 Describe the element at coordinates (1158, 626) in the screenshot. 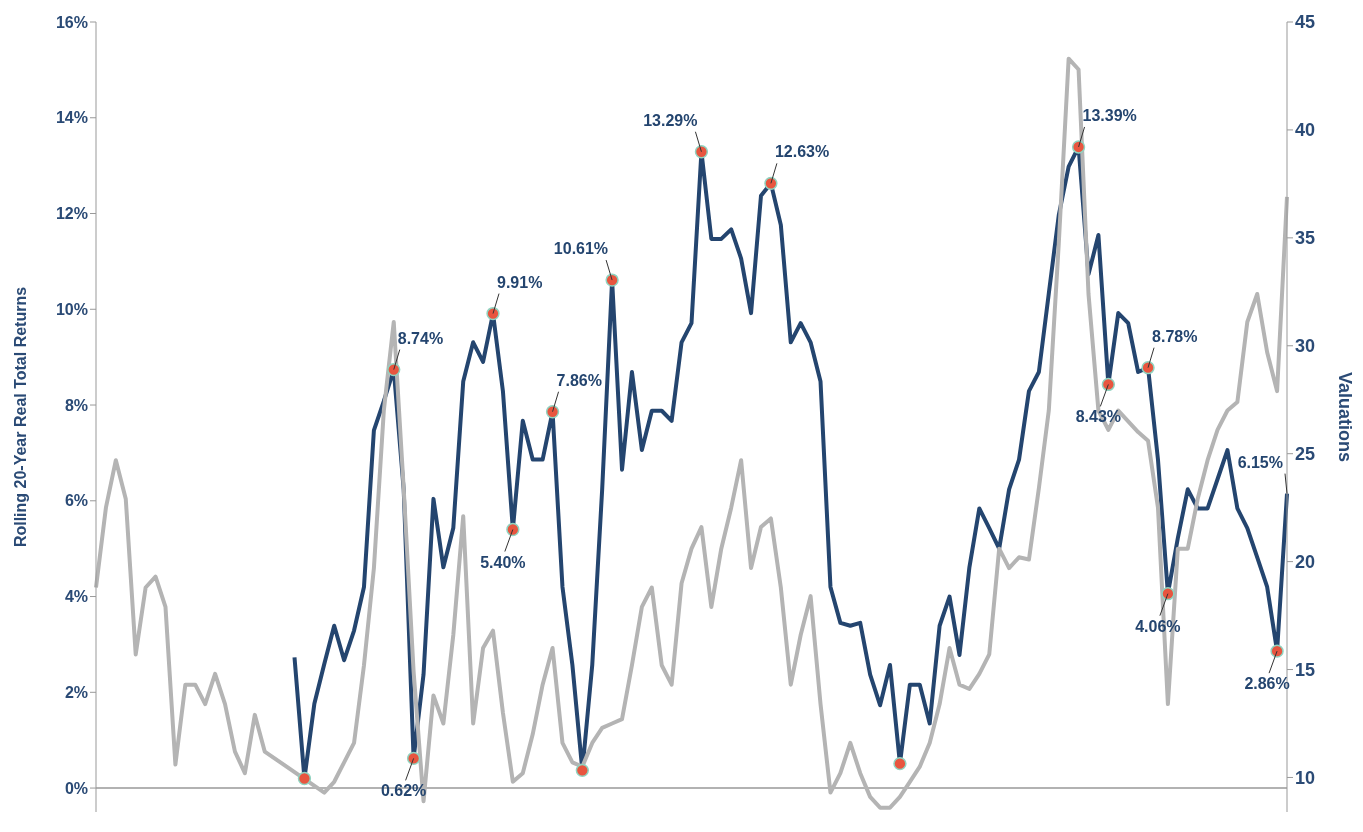

I see `data-label: 4.06%` at that location.